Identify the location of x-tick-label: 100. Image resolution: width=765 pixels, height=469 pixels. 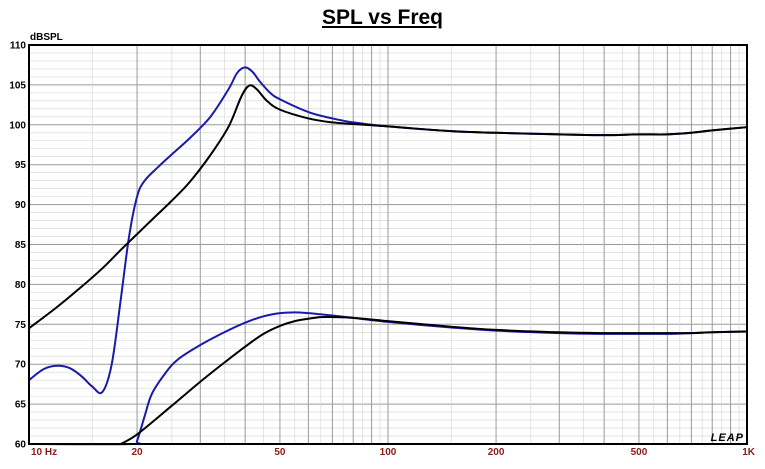
(388, 452).